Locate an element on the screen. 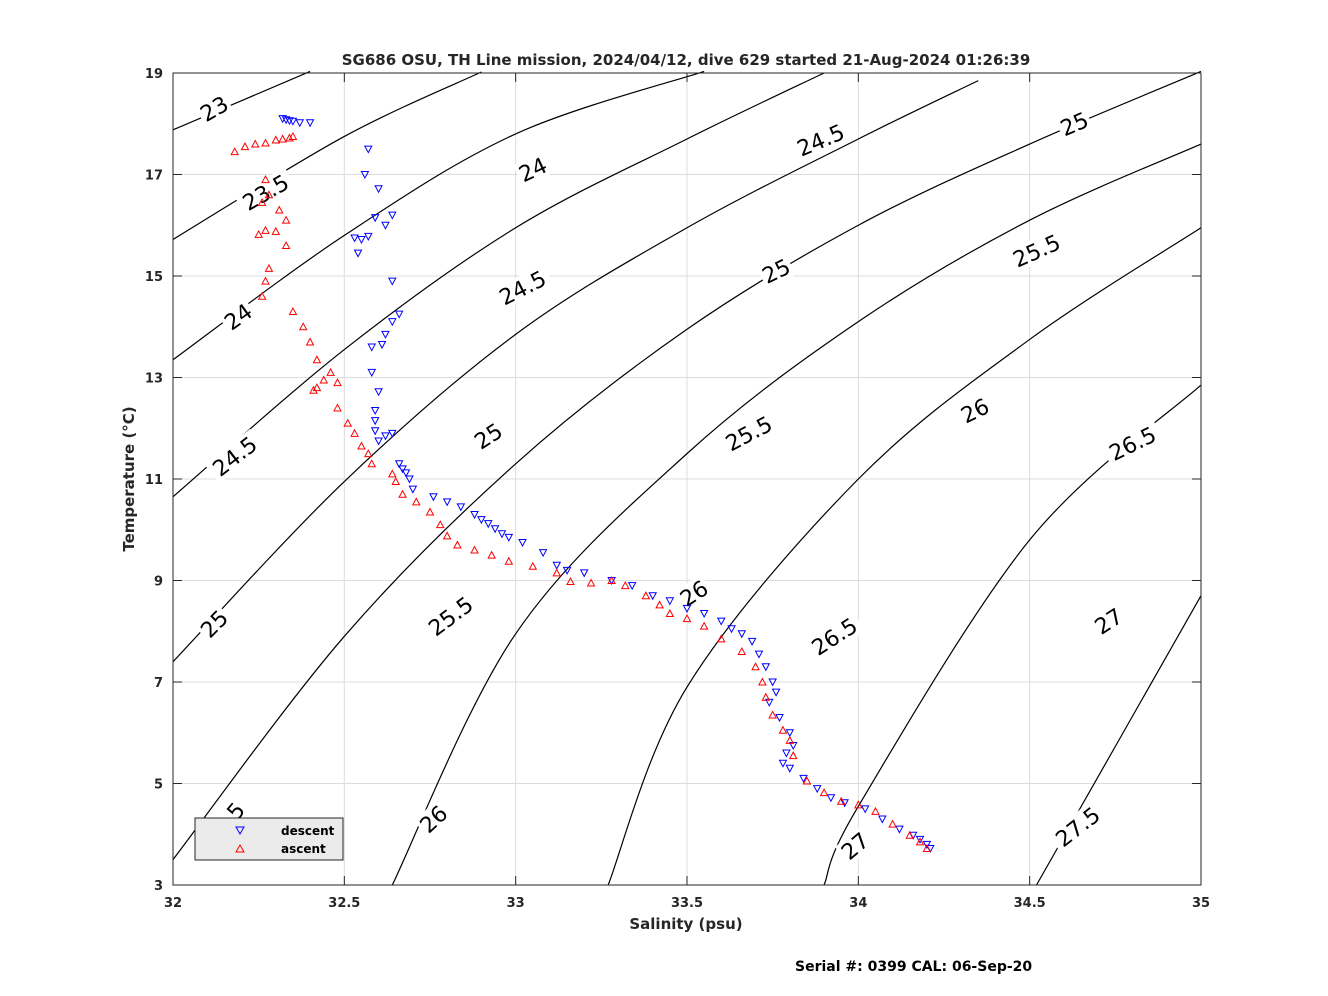 This screenshot has width=1328, height=996. legend-descent-label: descent is located at coordinates (308, 831).